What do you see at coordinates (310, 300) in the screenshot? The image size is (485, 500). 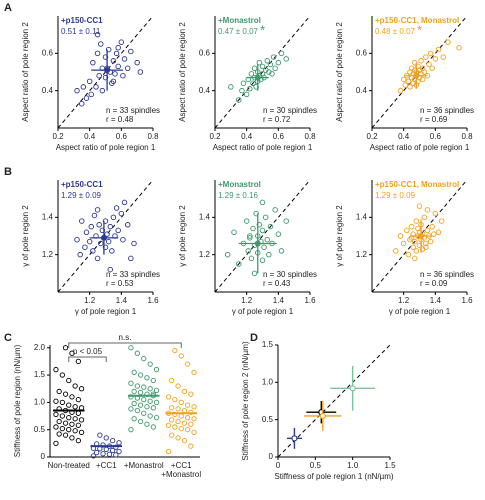 I see `x-tick-label: 1.6` at bounding box center [310, 300].